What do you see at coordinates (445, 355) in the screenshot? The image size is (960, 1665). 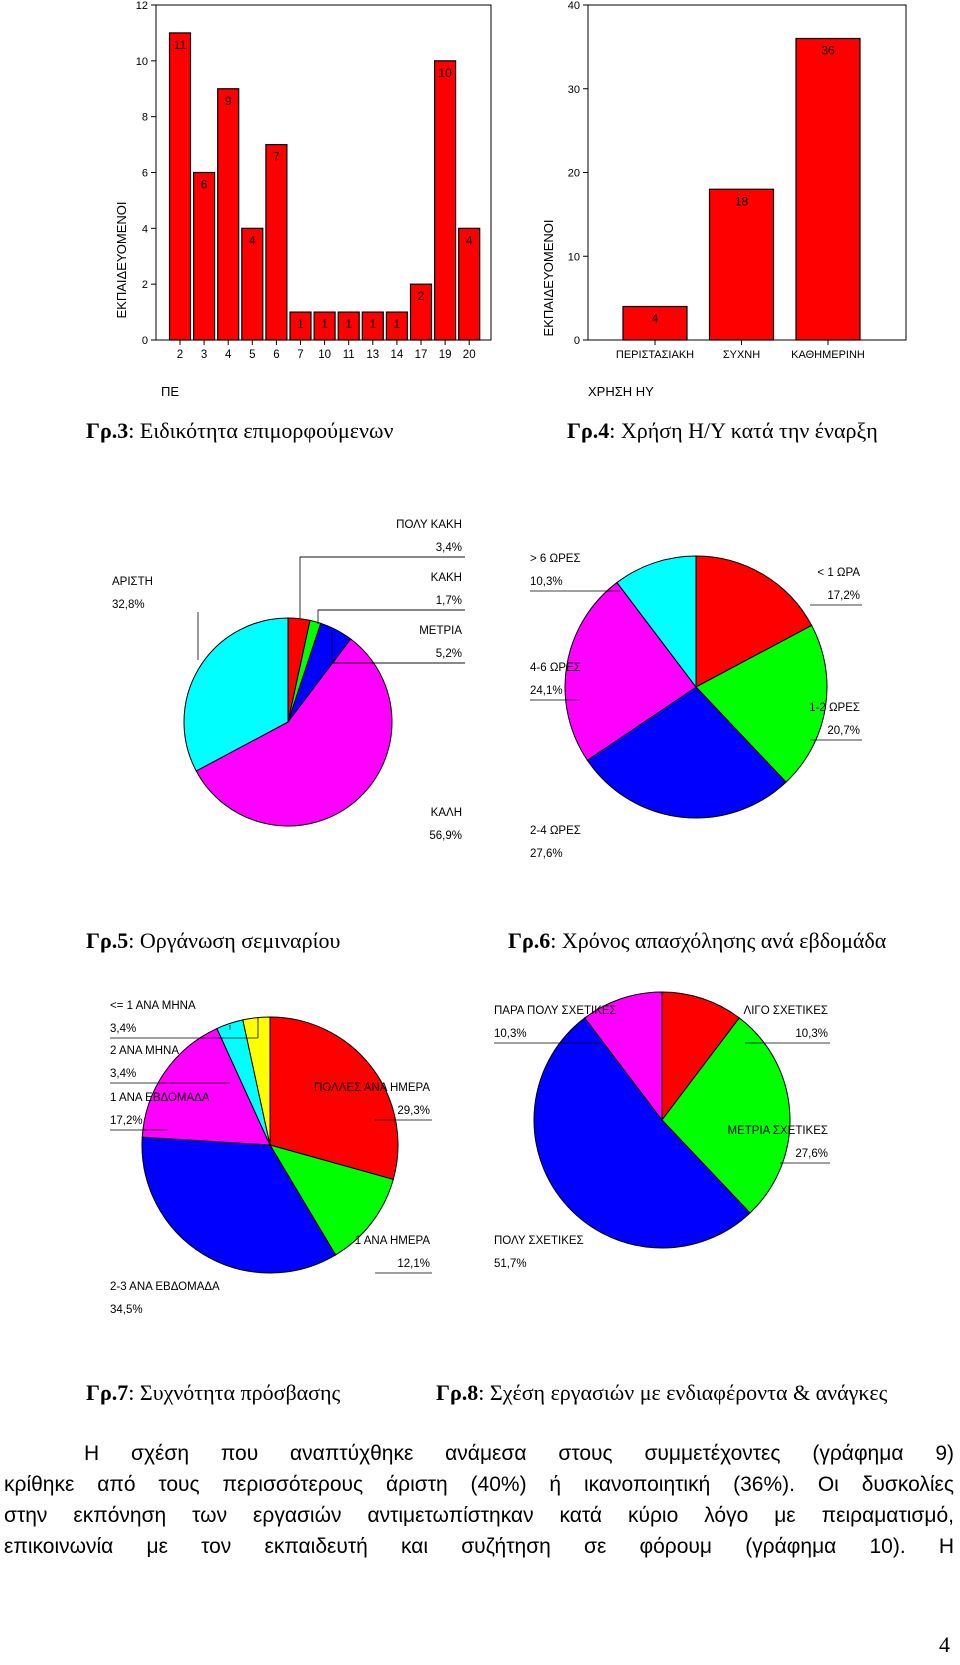 I see `fig3-x-tick-label: 19` at bounding box center [445, 355].